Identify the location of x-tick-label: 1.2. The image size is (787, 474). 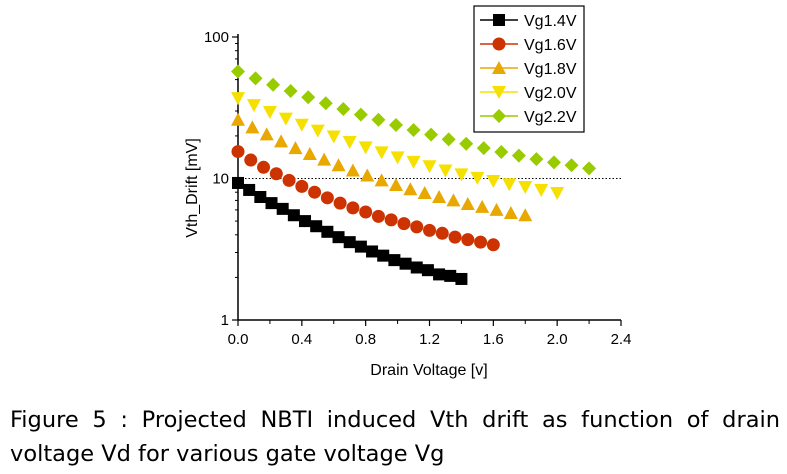
(429, 339).